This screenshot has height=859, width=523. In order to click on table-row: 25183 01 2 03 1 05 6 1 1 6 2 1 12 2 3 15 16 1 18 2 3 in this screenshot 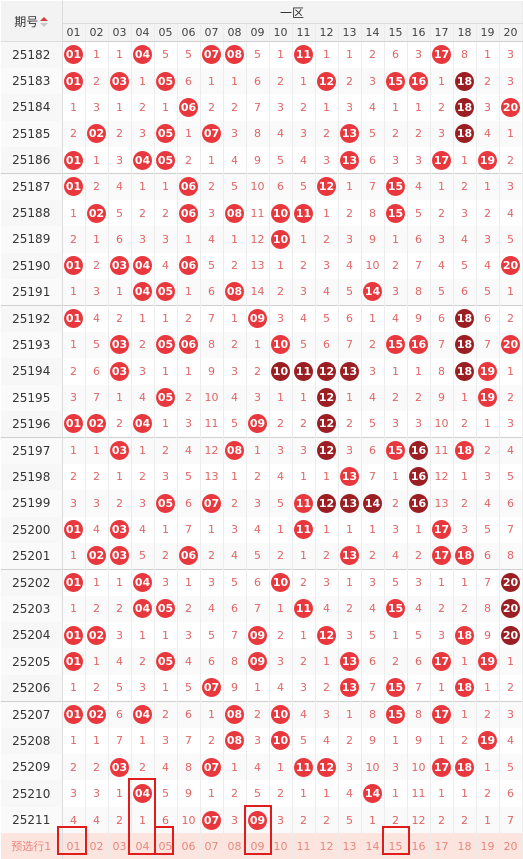, I will do `click(262, 81)`.